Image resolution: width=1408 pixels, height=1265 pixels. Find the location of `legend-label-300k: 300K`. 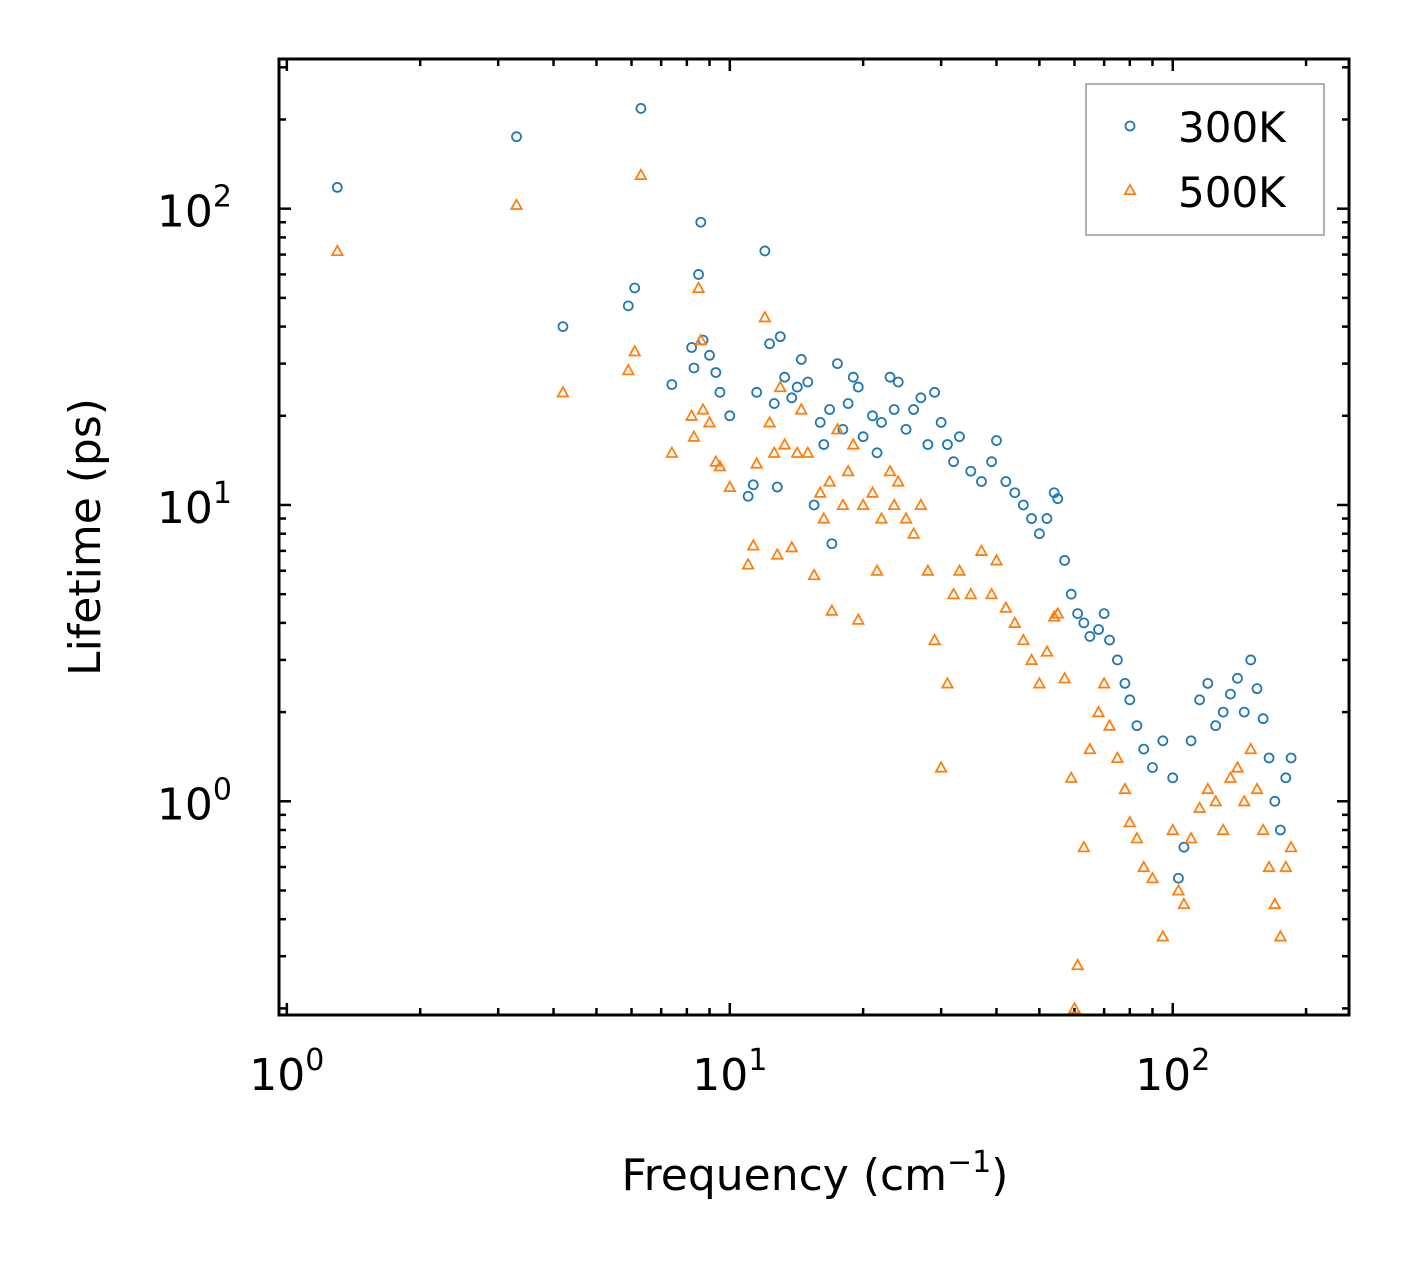

legend-label-300k: 300K is located at coordinates (1232, 127).